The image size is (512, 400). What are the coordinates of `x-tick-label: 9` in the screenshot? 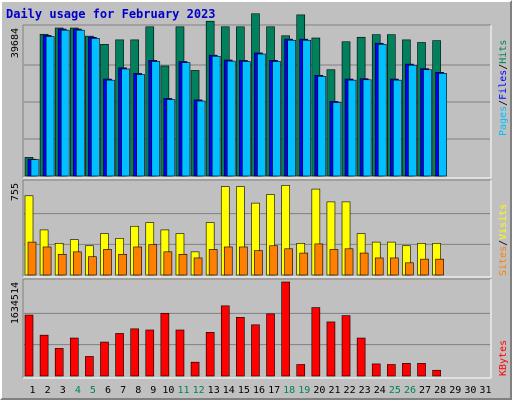 It's located at (153, 390).